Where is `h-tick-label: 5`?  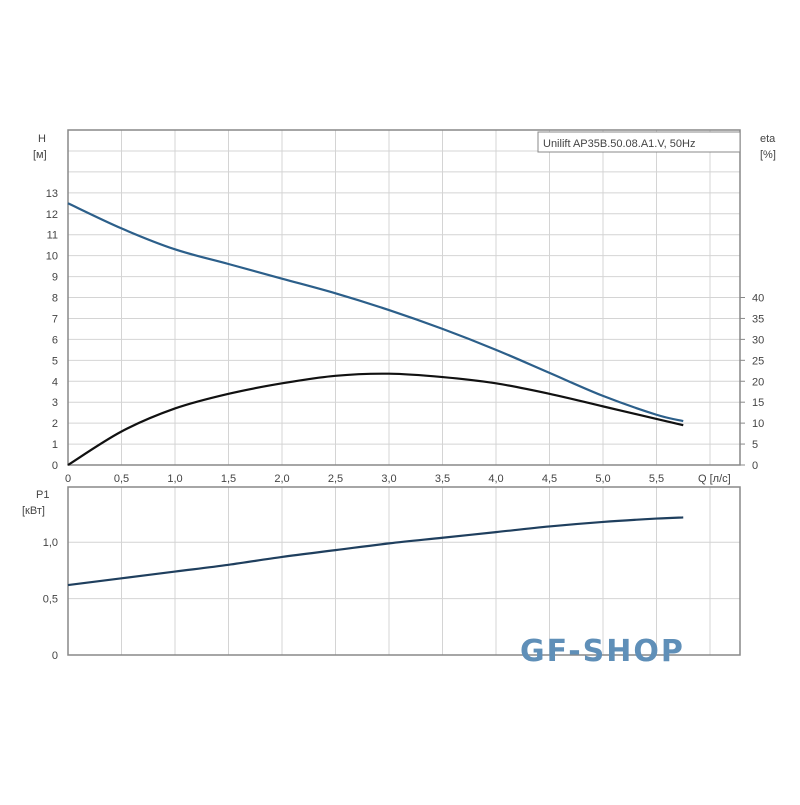
h-tick-label: 5 is located at coordinates (55, 361).